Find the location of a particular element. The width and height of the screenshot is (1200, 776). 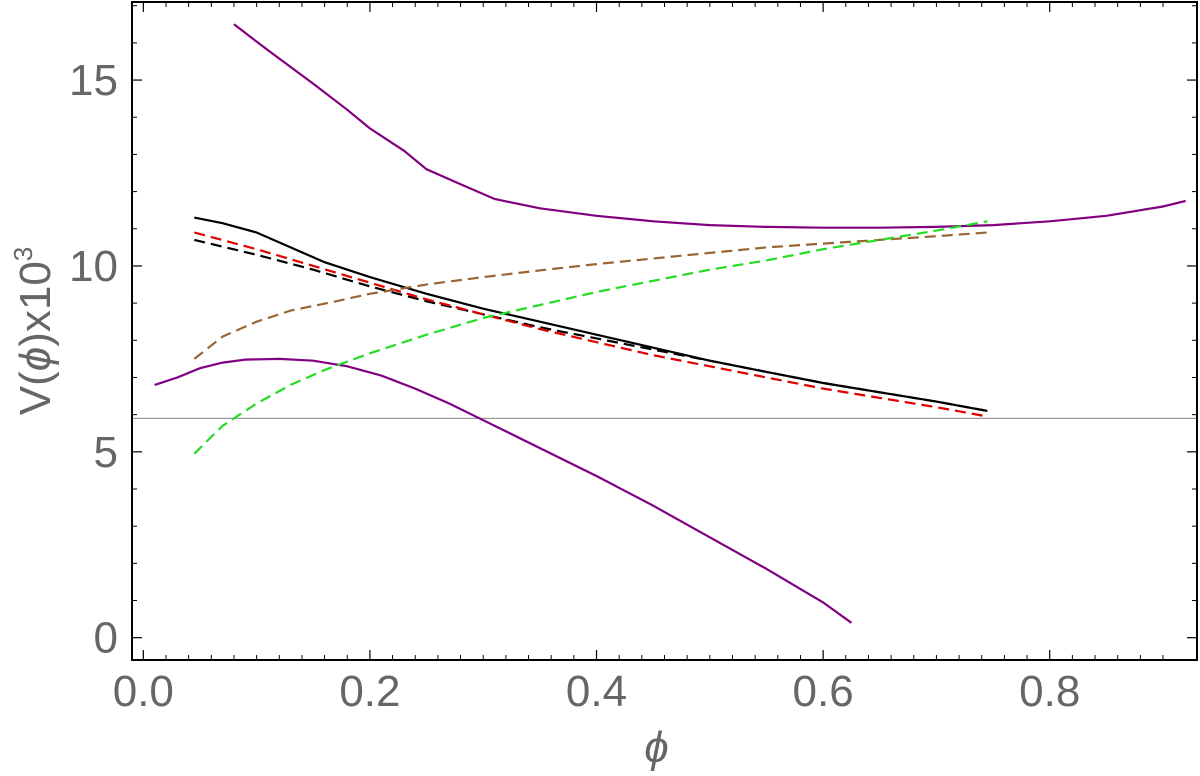

y-tick-label: 5 is located at coordinates (106, 452).